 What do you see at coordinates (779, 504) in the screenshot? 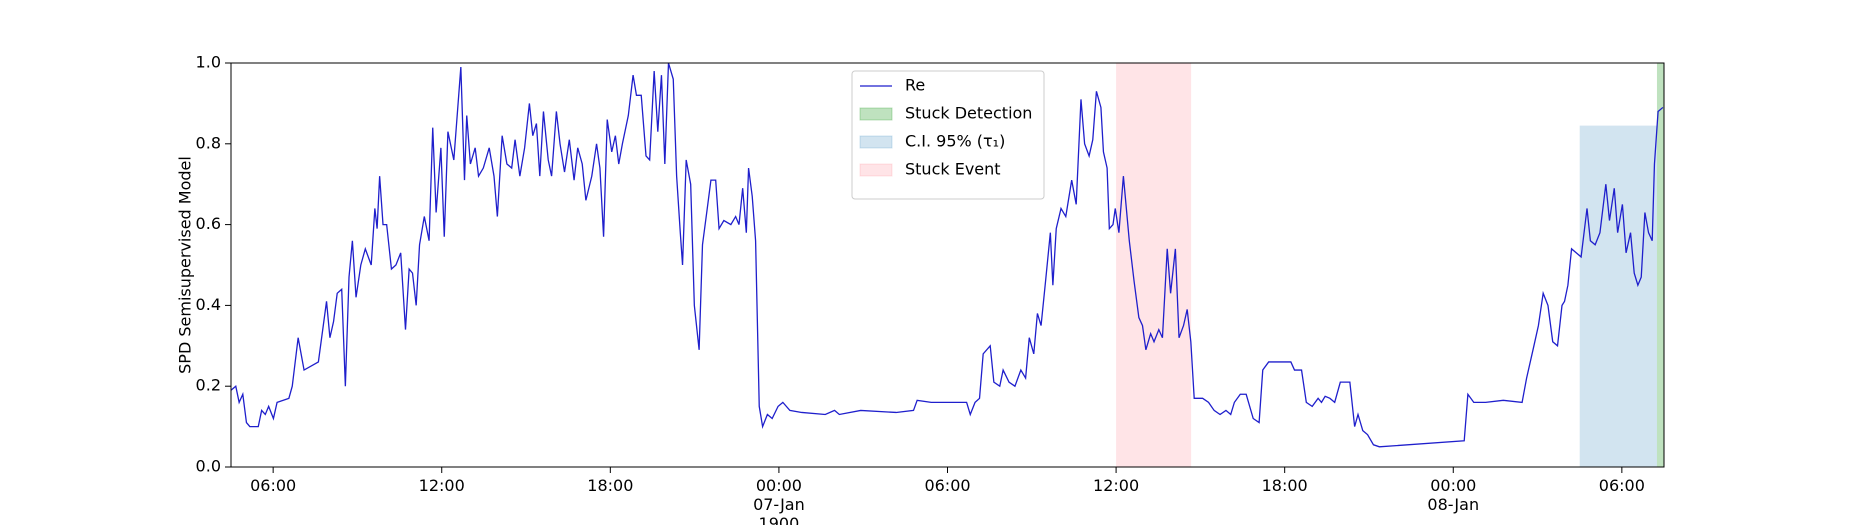
I see `x-tick-label: 07-Jan` at bounding box center [779, 504].